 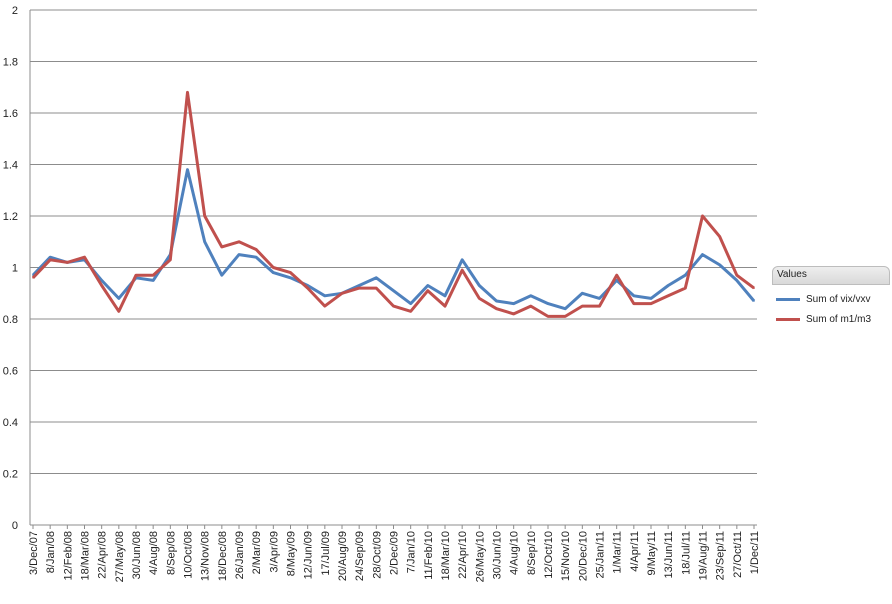 What do you see at coordinates (10, 475) in the screenshot?
I see `y-tick-label: 0.2` at bounding box center [10, 475].